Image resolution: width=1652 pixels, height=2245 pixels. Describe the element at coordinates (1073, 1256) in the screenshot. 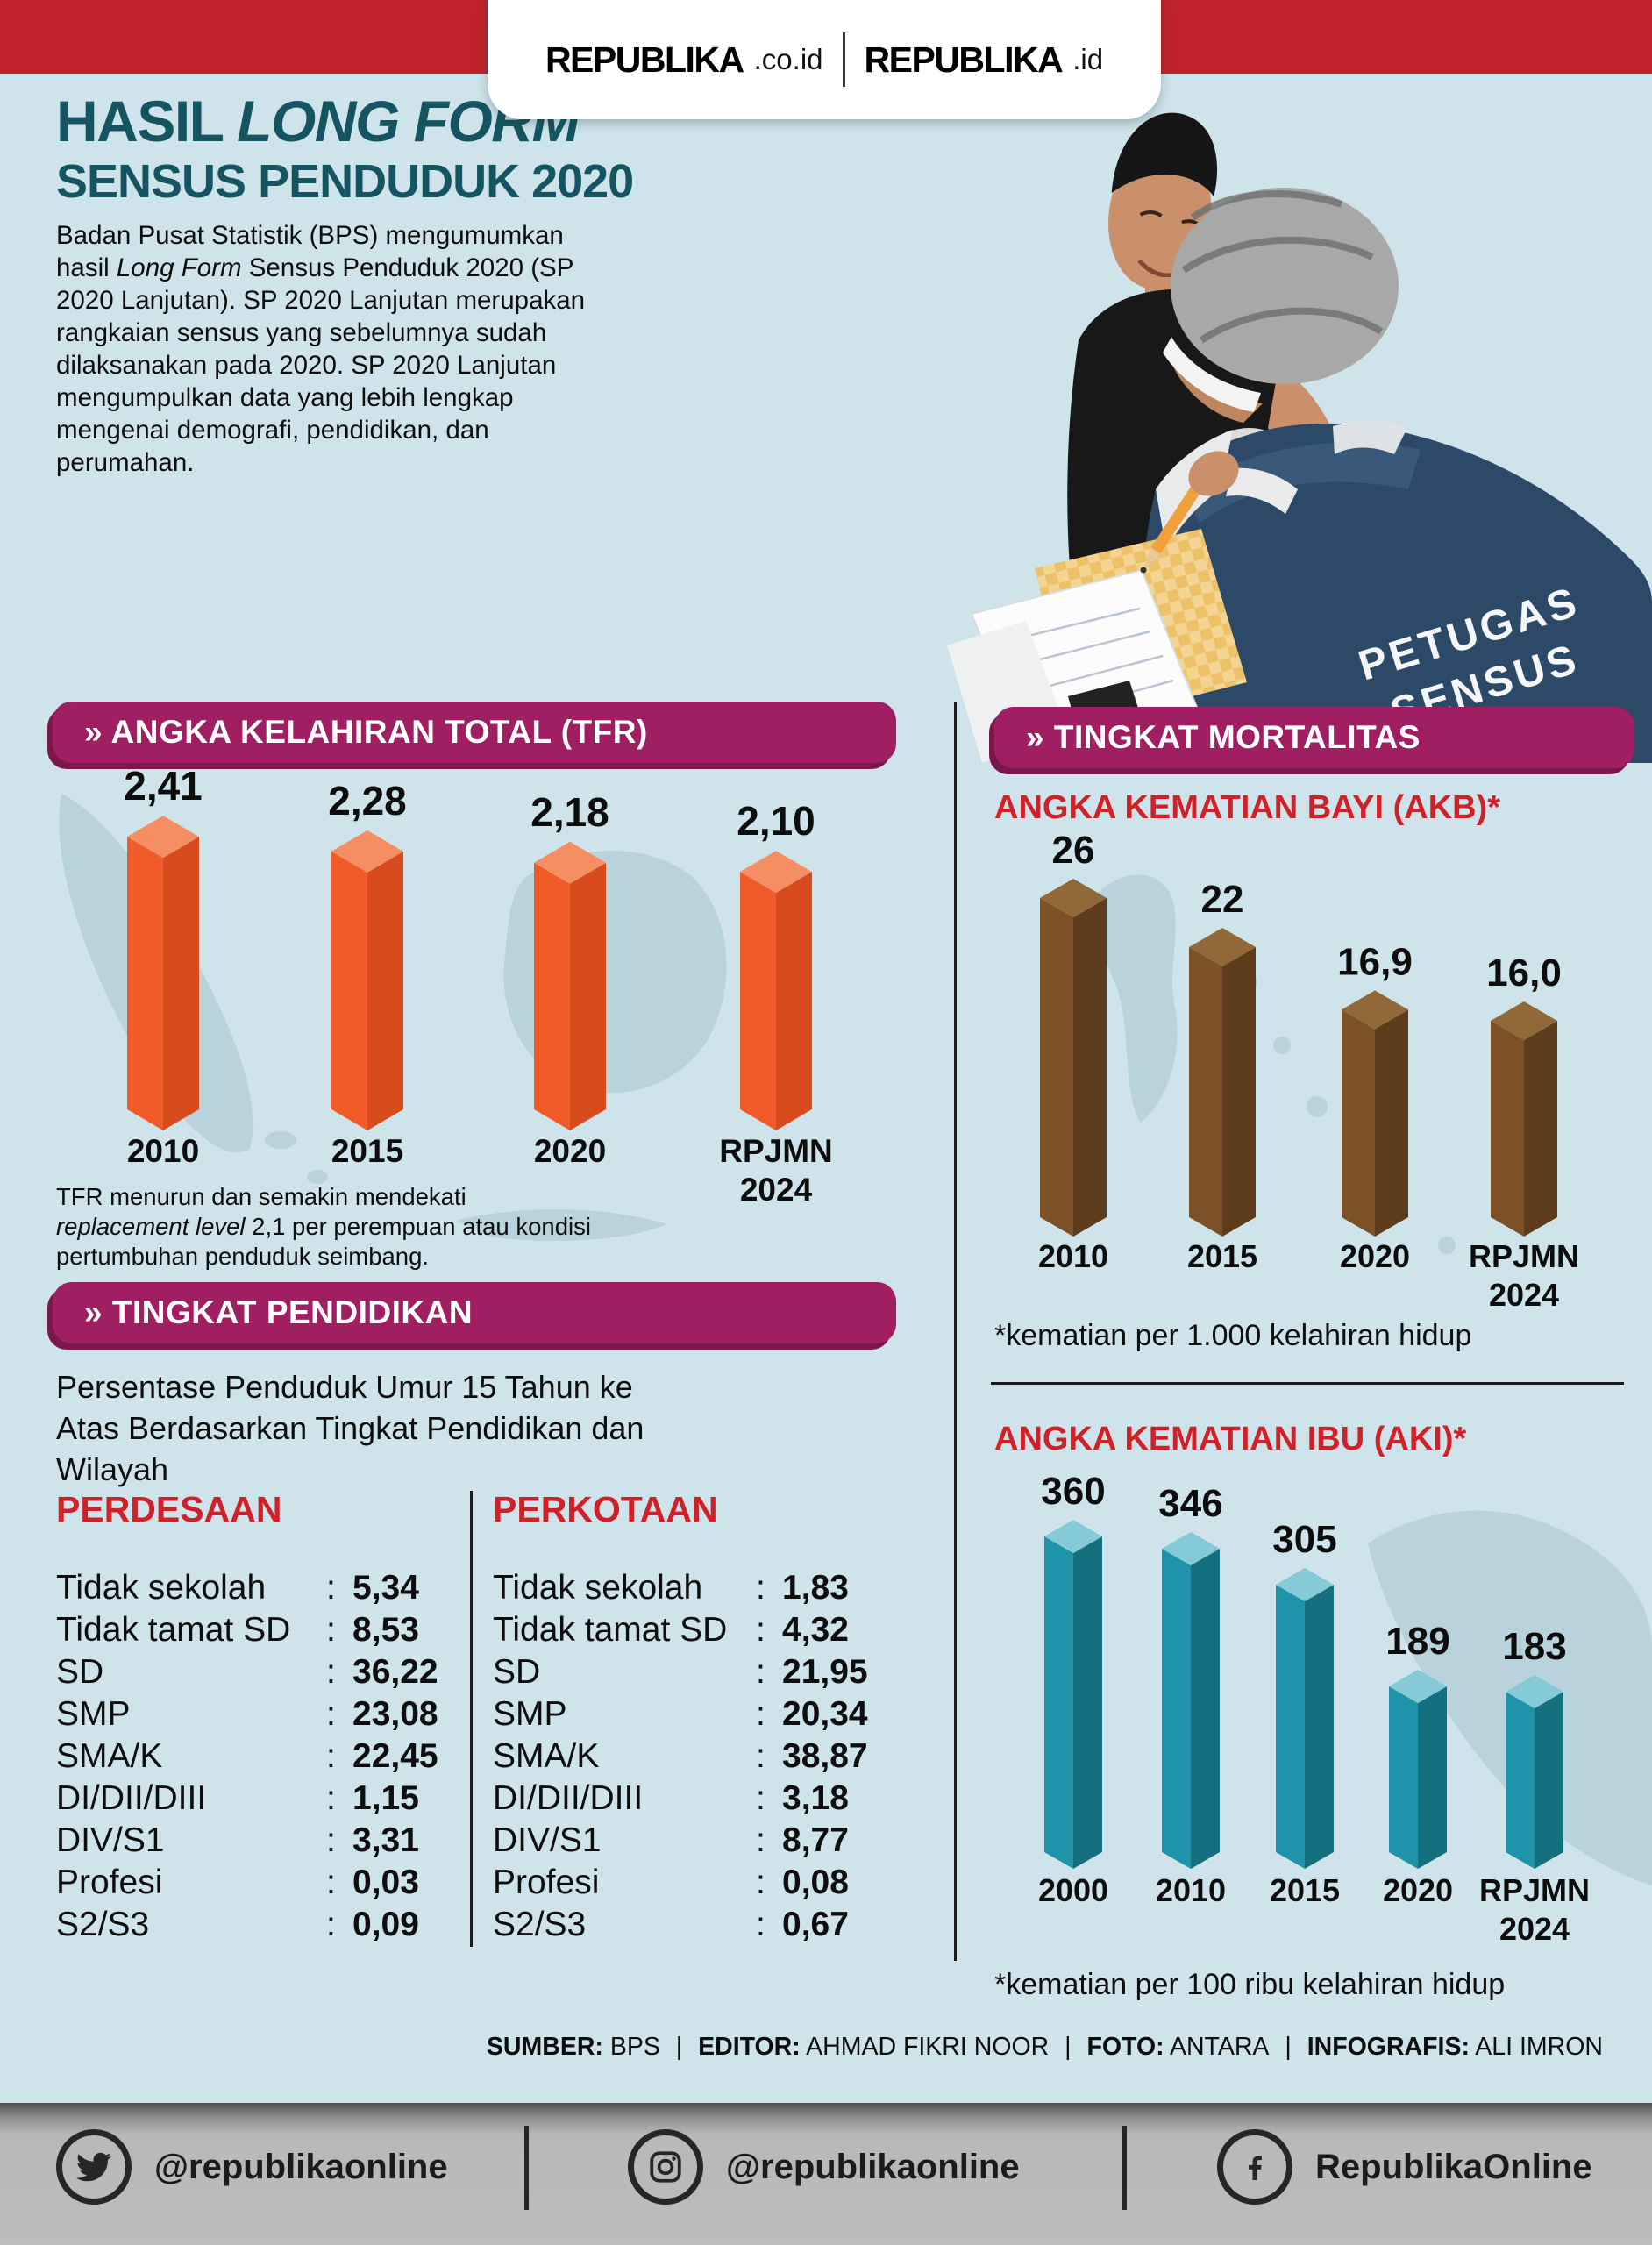

I see `akb-category-label: 2010` at that location.